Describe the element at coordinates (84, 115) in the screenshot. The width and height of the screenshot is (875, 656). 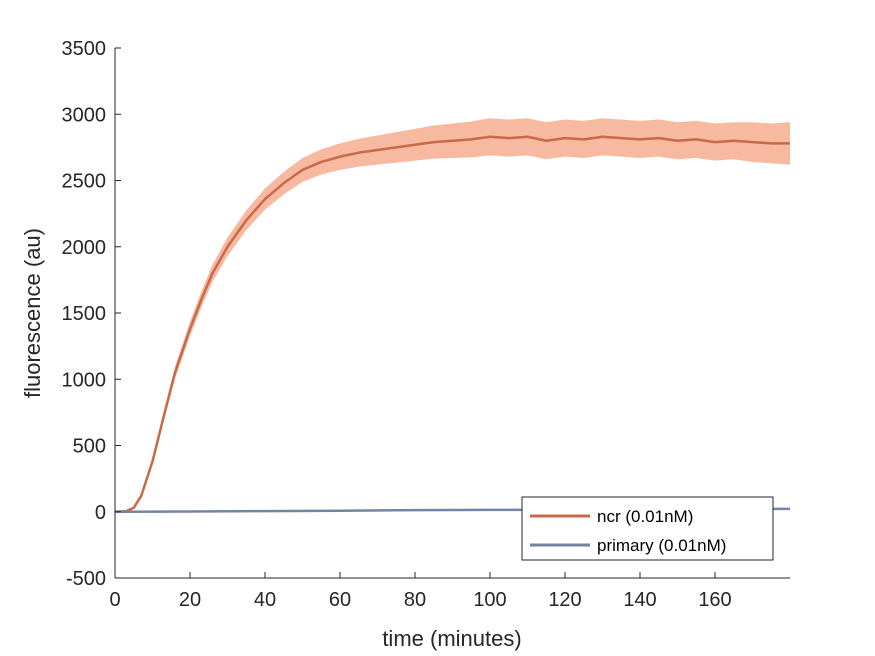
I see `y-tick-label: 3000` at that location.